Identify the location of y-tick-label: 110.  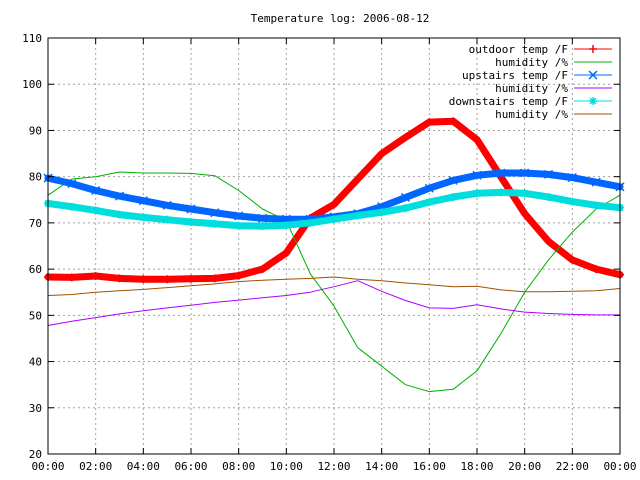
(32, 38).